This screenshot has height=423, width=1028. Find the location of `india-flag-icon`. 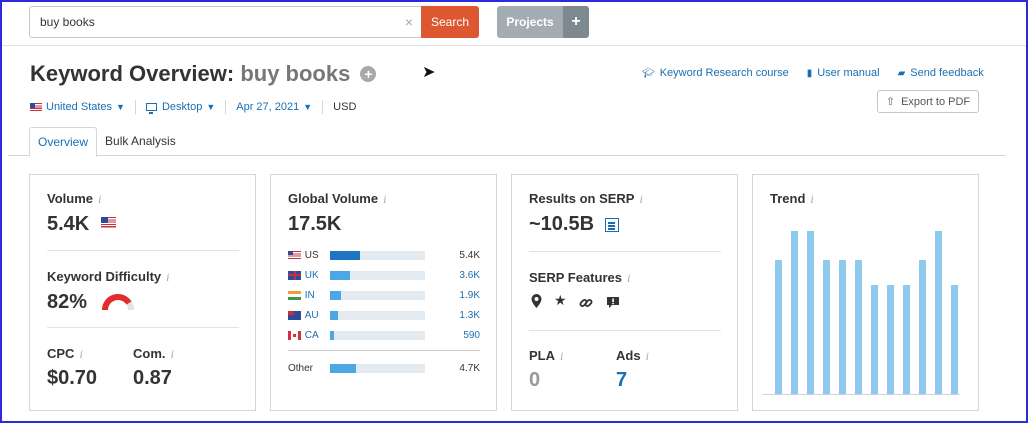

india-flag-icon is located at coordinates (294, 295).